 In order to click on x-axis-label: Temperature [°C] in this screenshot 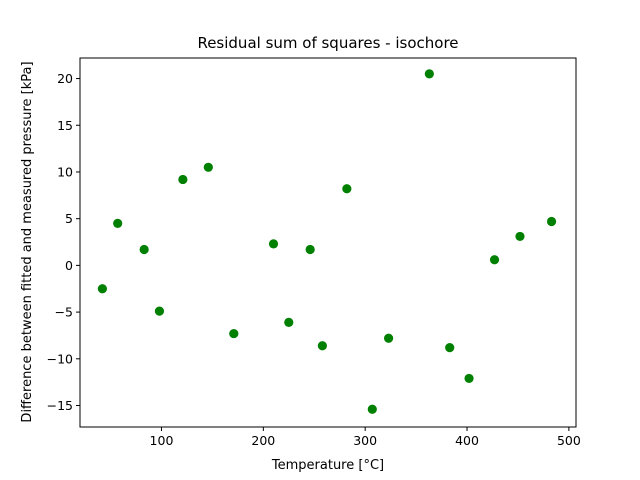, I will do `click(327, 465)`.